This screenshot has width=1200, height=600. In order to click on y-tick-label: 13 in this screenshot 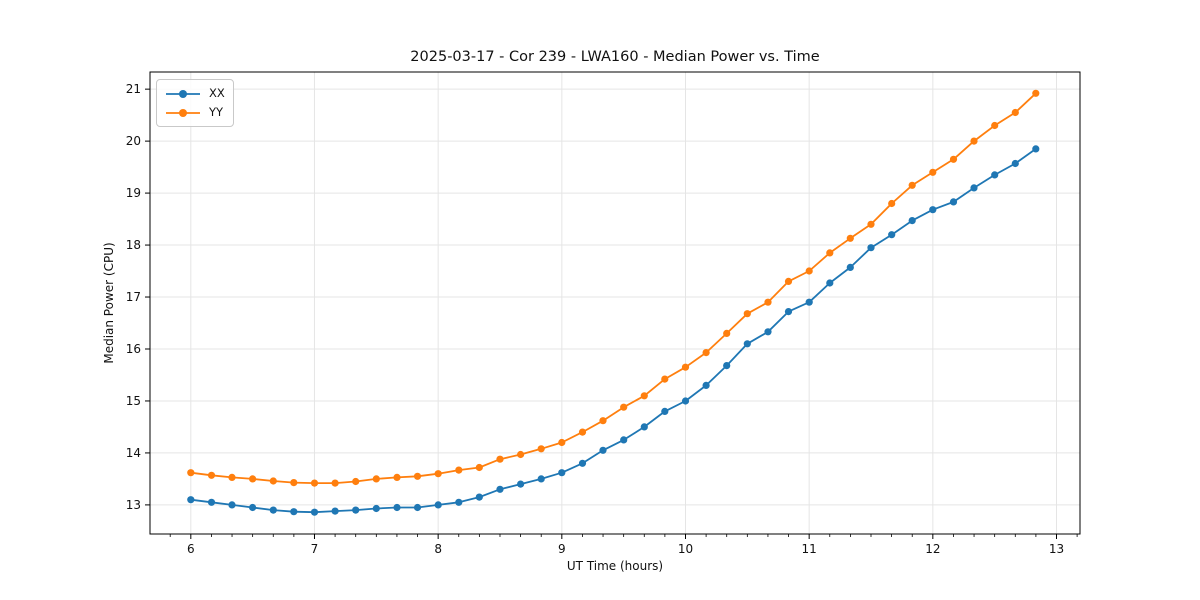, I will do `click(133, 505)`.